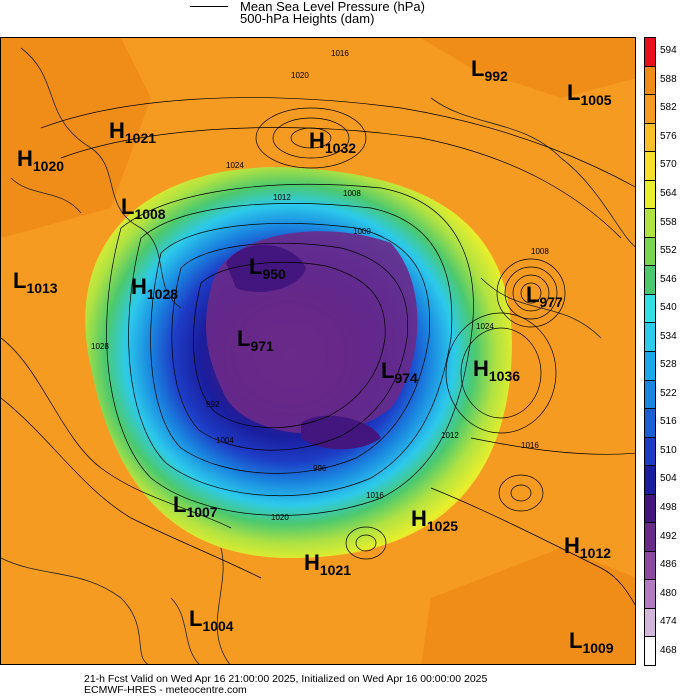  I want to click on contour-label: 992, so click(213, 404).